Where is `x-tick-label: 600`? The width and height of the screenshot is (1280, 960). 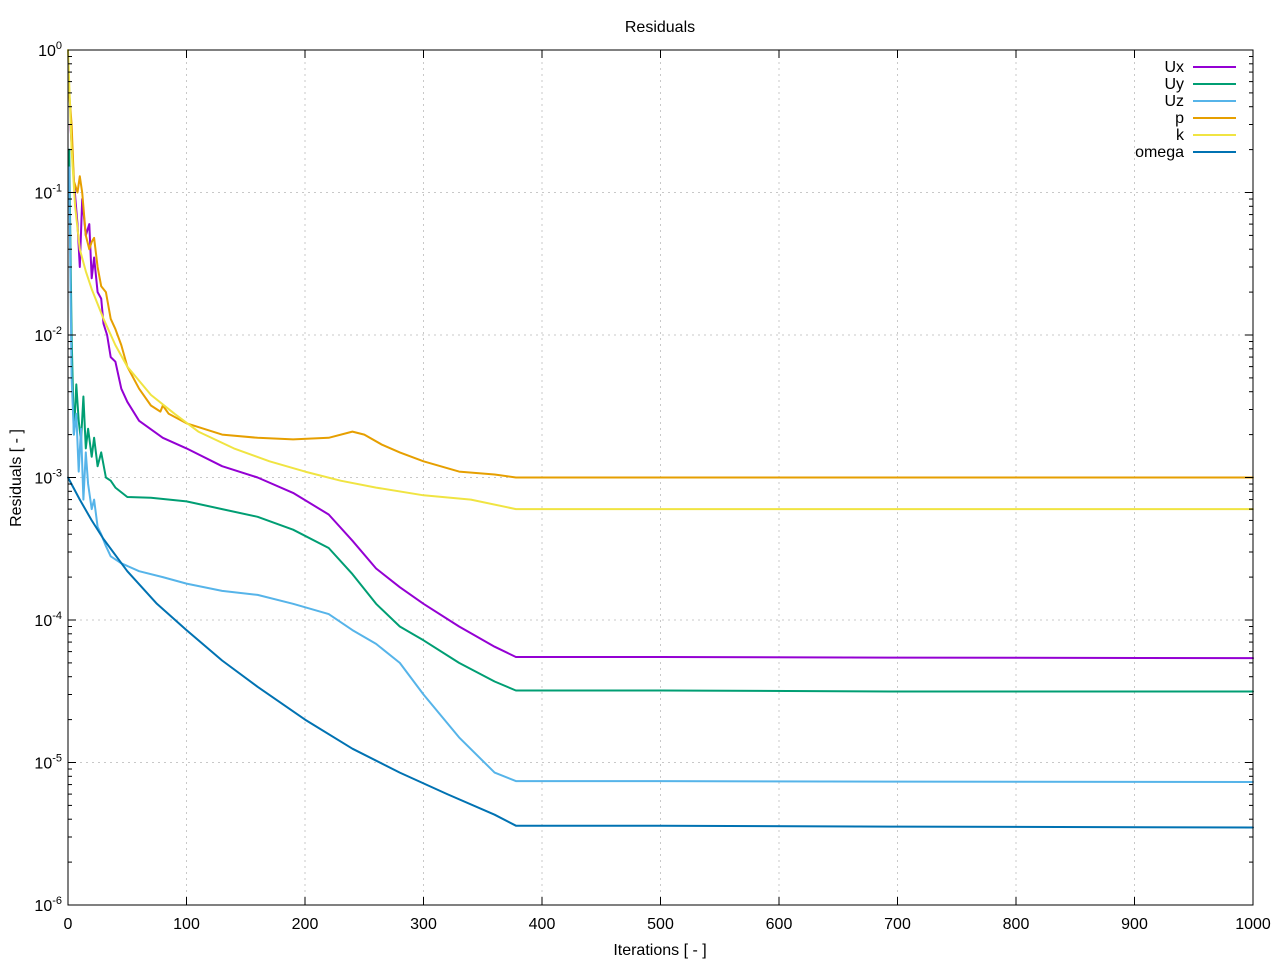 x-tick-label: 600 is located at coordinates (779, 924).